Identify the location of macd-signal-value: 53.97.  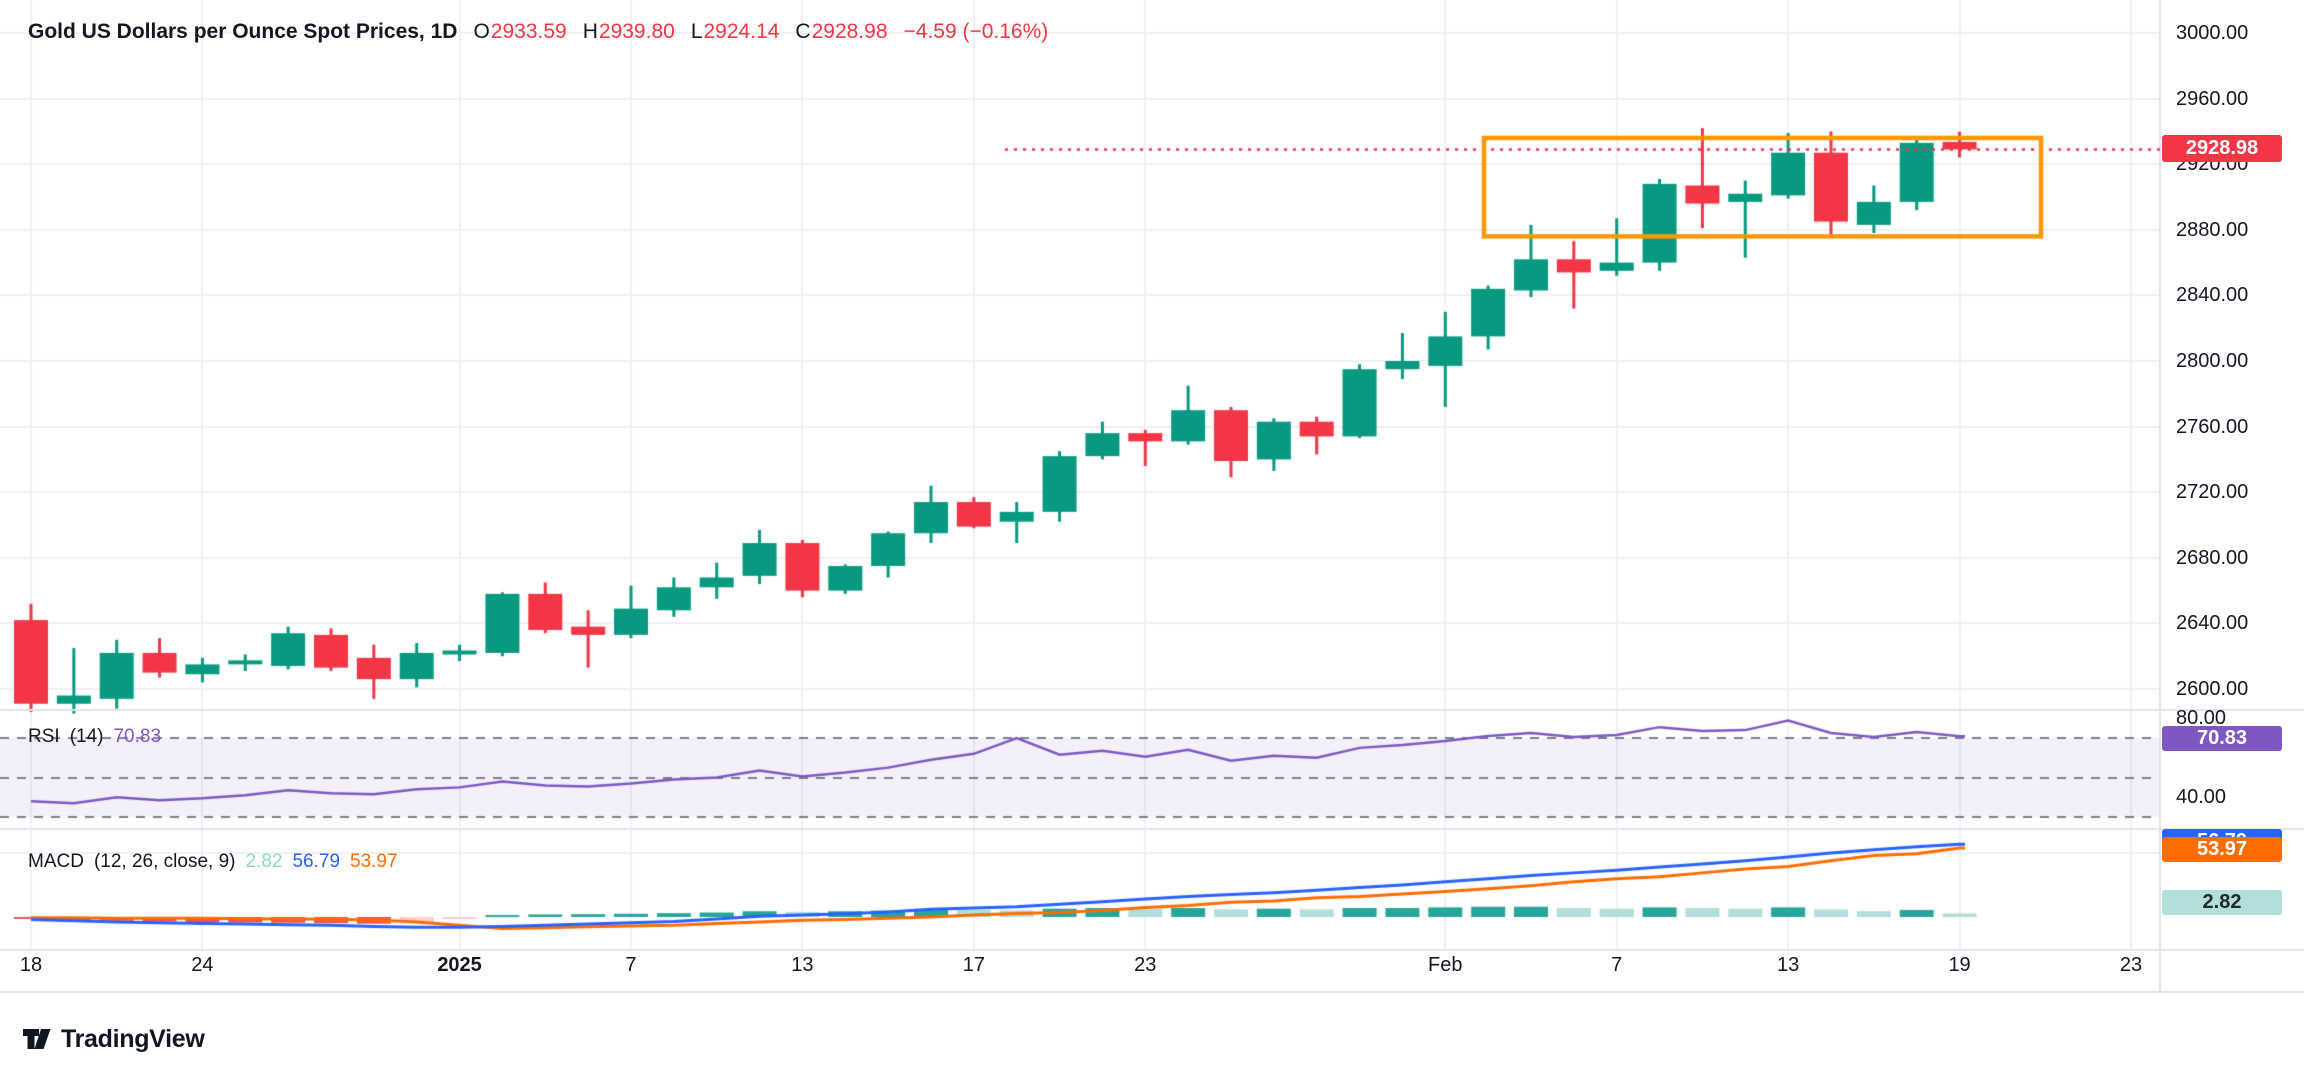
(374, 861).